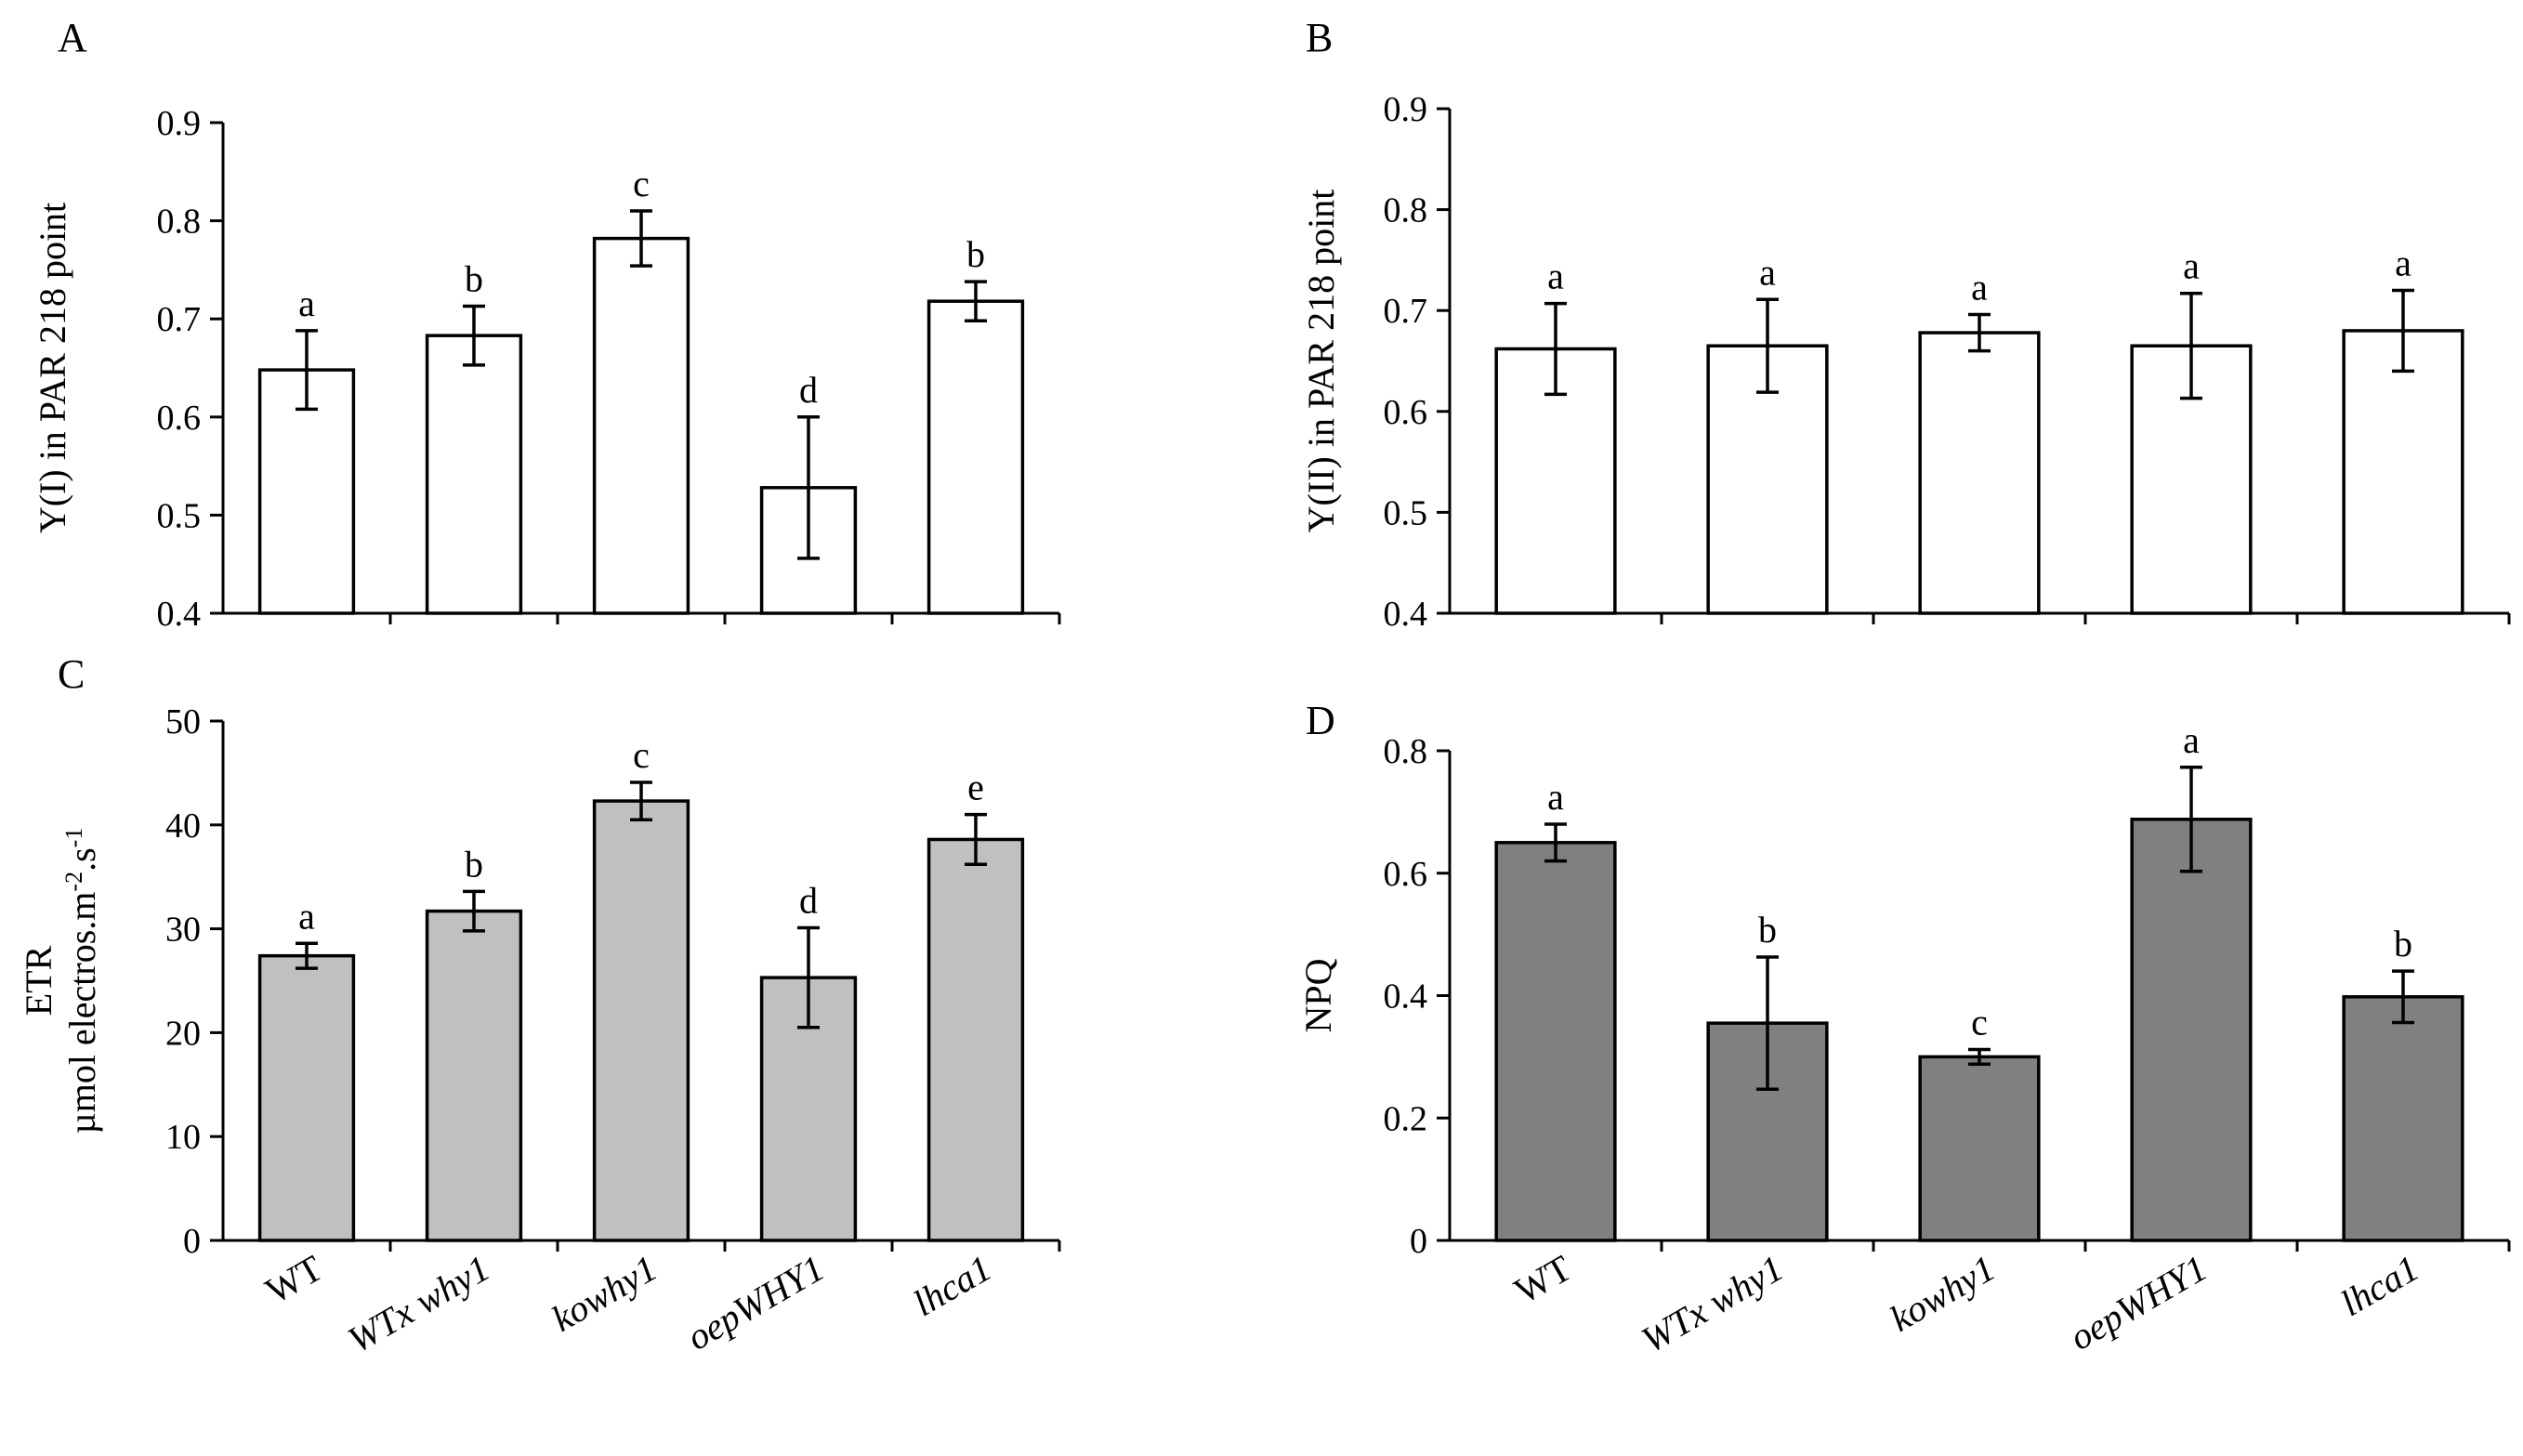 This screenshot has width=2523, height=1456. Describe the element at coordinates (1320, 720) in the screenshot. I see `panel-letter: D` at that location.